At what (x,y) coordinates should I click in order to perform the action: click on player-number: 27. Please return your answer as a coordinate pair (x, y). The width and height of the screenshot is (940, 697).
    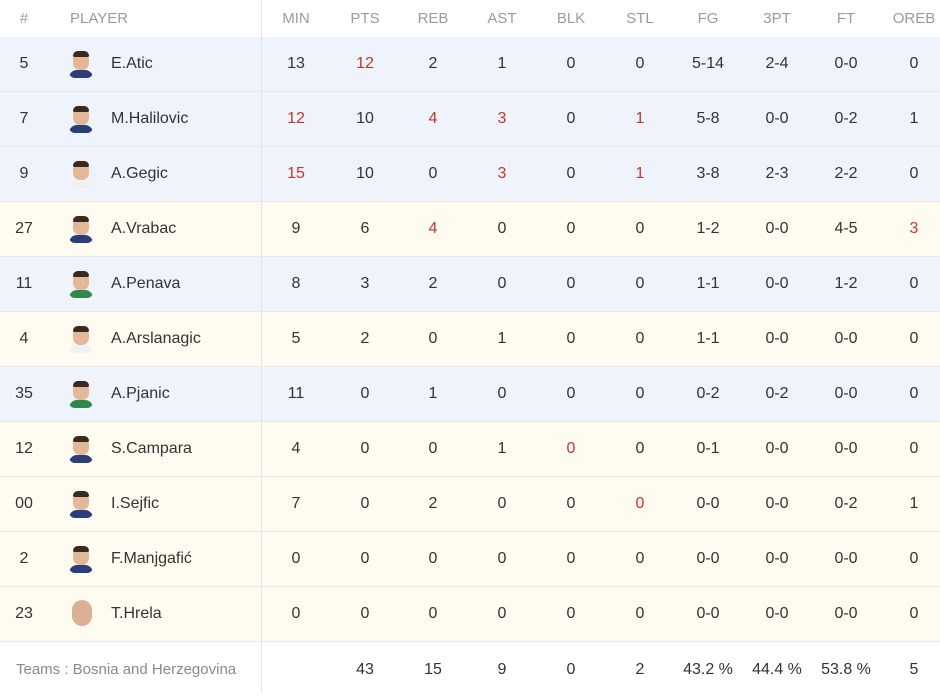
    Looking at the image, I should click on (24, 228).